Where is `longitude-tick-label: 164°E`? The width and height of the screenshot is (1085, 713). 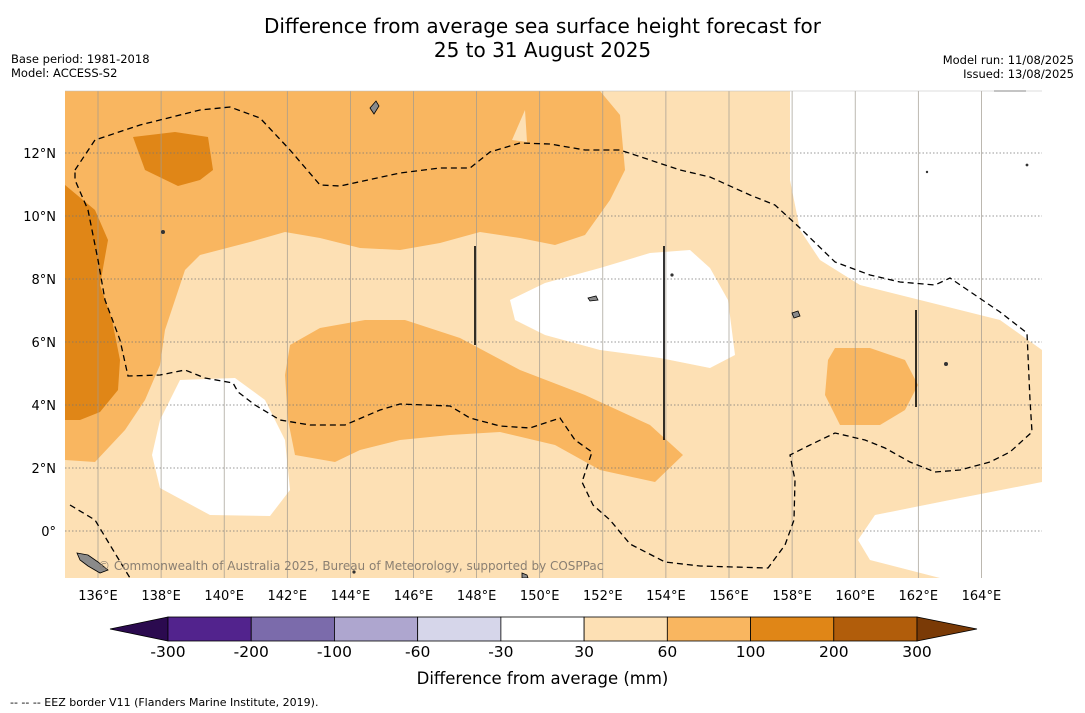 longitude-tick-label: 164°E is located at coordinates (982, 596).